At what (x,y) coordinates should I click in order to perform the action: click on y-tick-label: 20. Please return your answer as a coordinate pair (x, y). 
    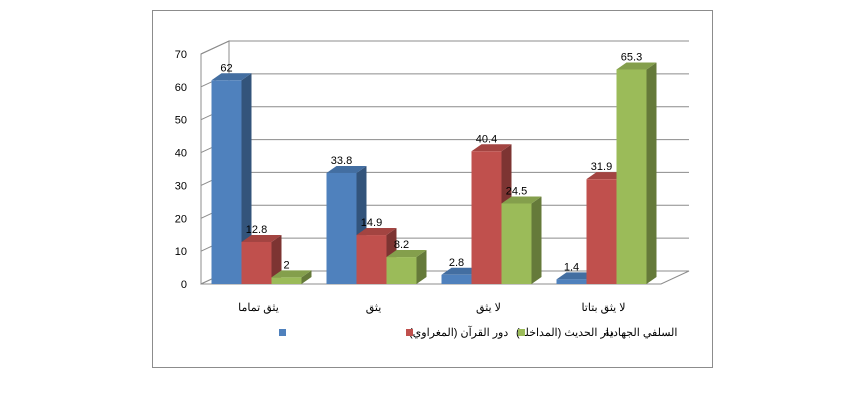
    Looking at the image, I should click on (181, 219).